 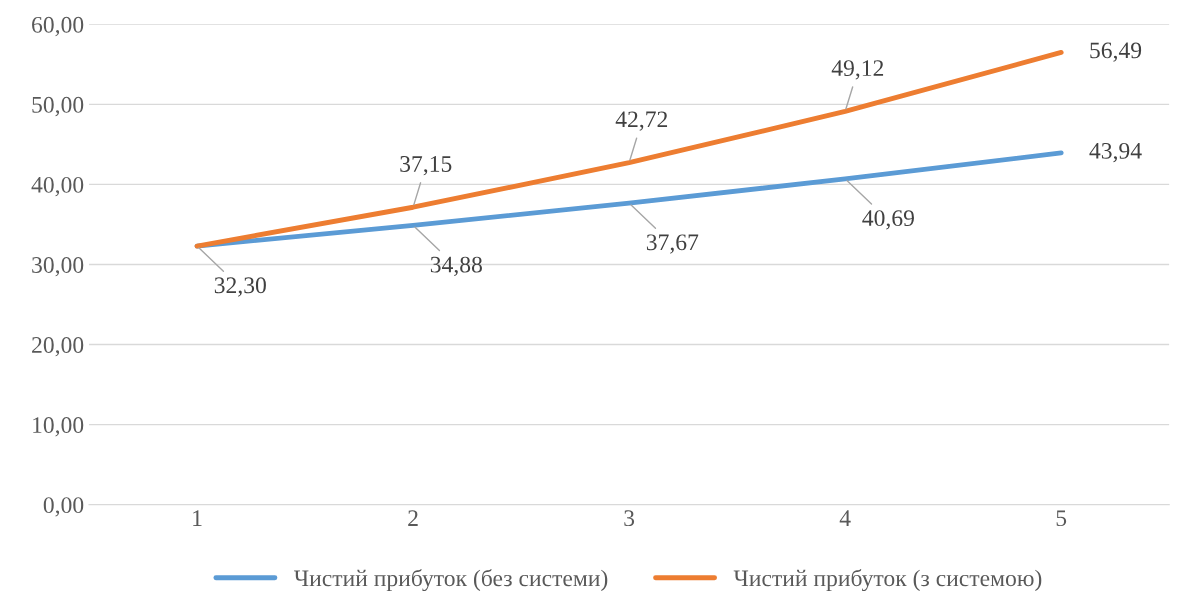 What do you see at coordinates (672, 244) in the screenshot?
I see `data-label: 37,67` at bounding box center [672, 244].